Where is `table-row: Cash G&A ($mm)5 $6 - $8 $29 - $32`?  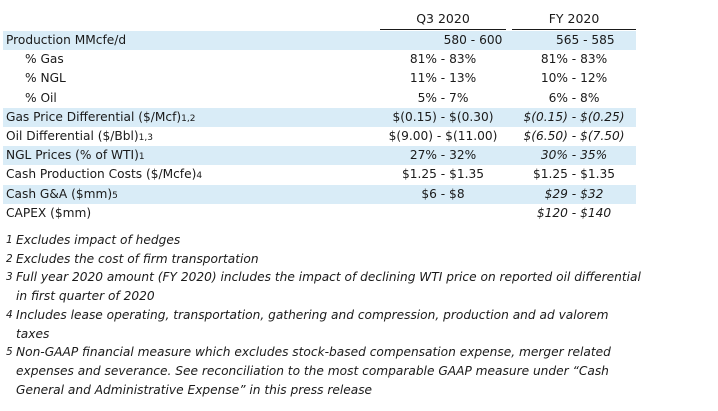 table-row: Cash G&A ($mm)5 $6 - $8 $29 - $32 is located at coordinates (320, 195).